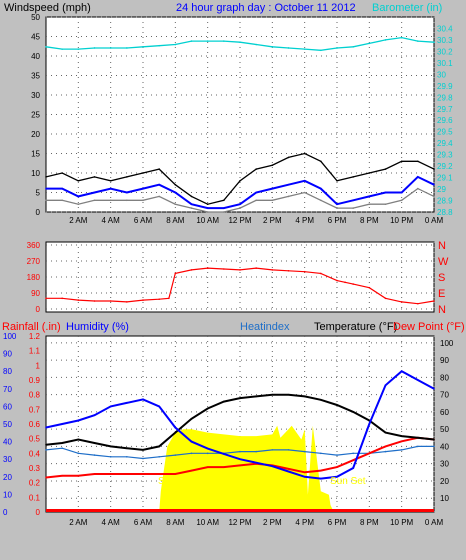 This screenshot has height=560, width=466. What do you see at coordinates (444, 360) in the screenshot?
I see `temperature-tick-label: 90` at bounding box center [444, 360].